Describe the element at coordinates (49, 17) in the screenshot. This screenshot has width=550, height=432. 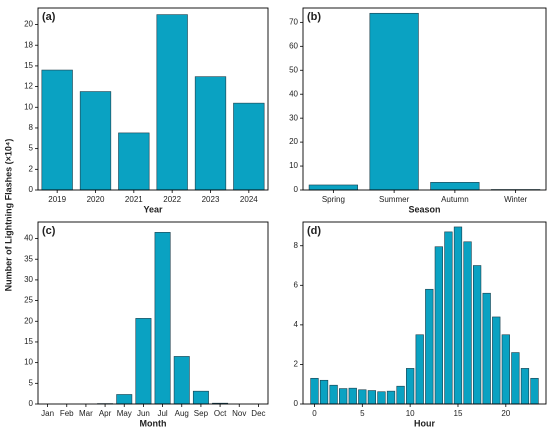
I see `panel-label: (a)` at that location.